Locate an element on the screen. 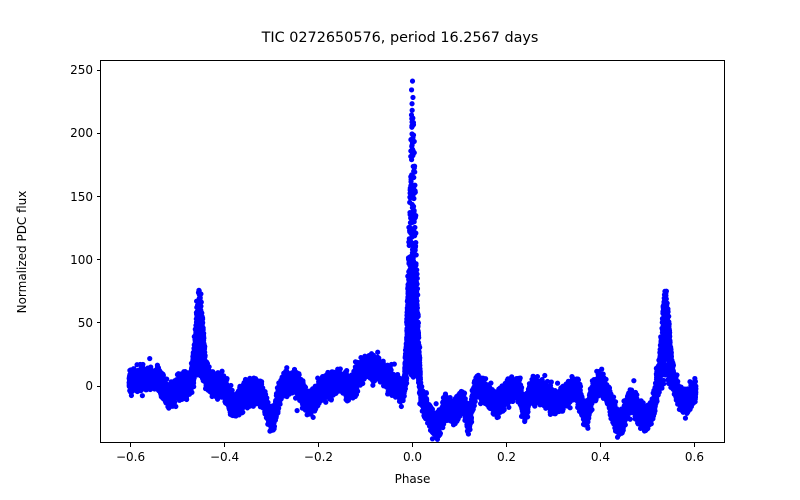 Image resolution: width=800 pixels, height=500 pixels. x-axis-label: Phase is located at coordinates (412, 479).